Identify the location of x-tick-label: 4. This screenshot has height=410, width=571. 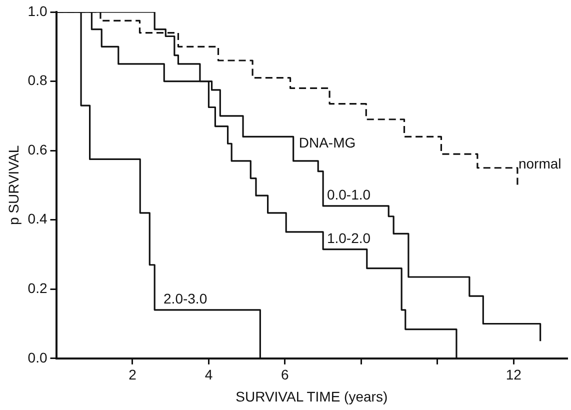
(208, 374).